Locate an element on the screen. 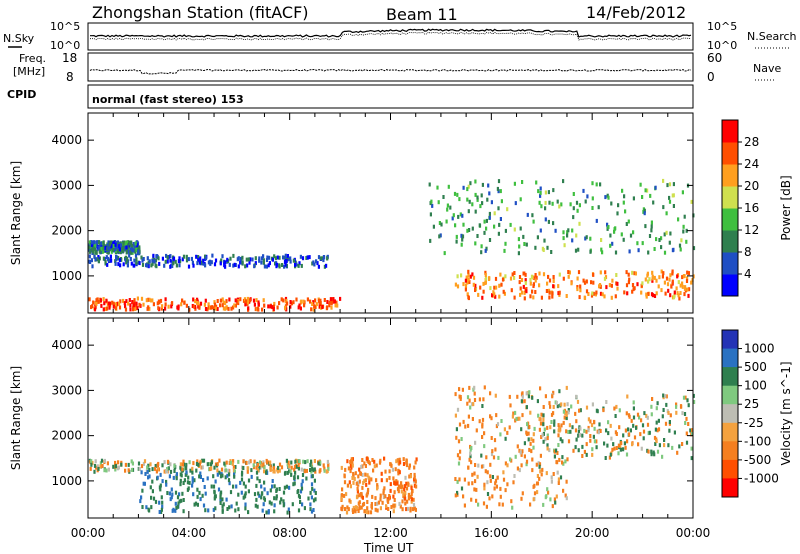  y-tick-label: 3000 is located at coordinates (66, 185).